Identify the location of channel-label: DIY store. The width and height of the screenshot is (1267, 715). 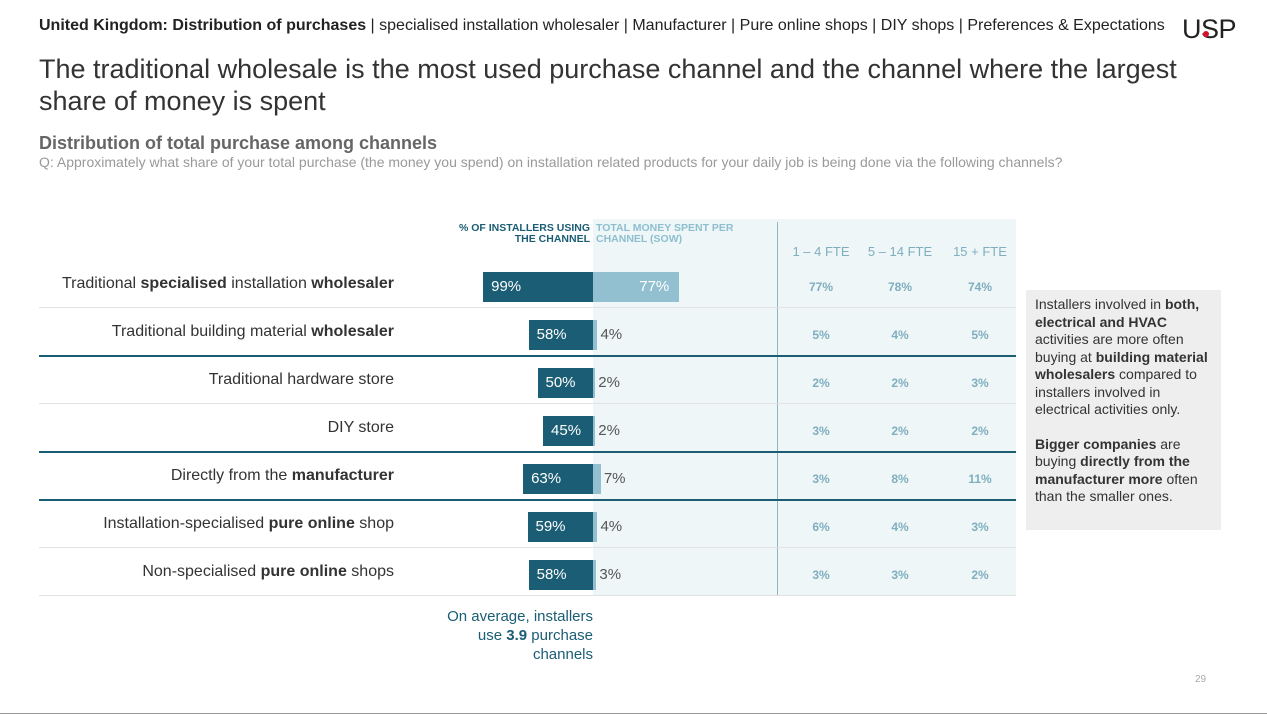
(360, 427).